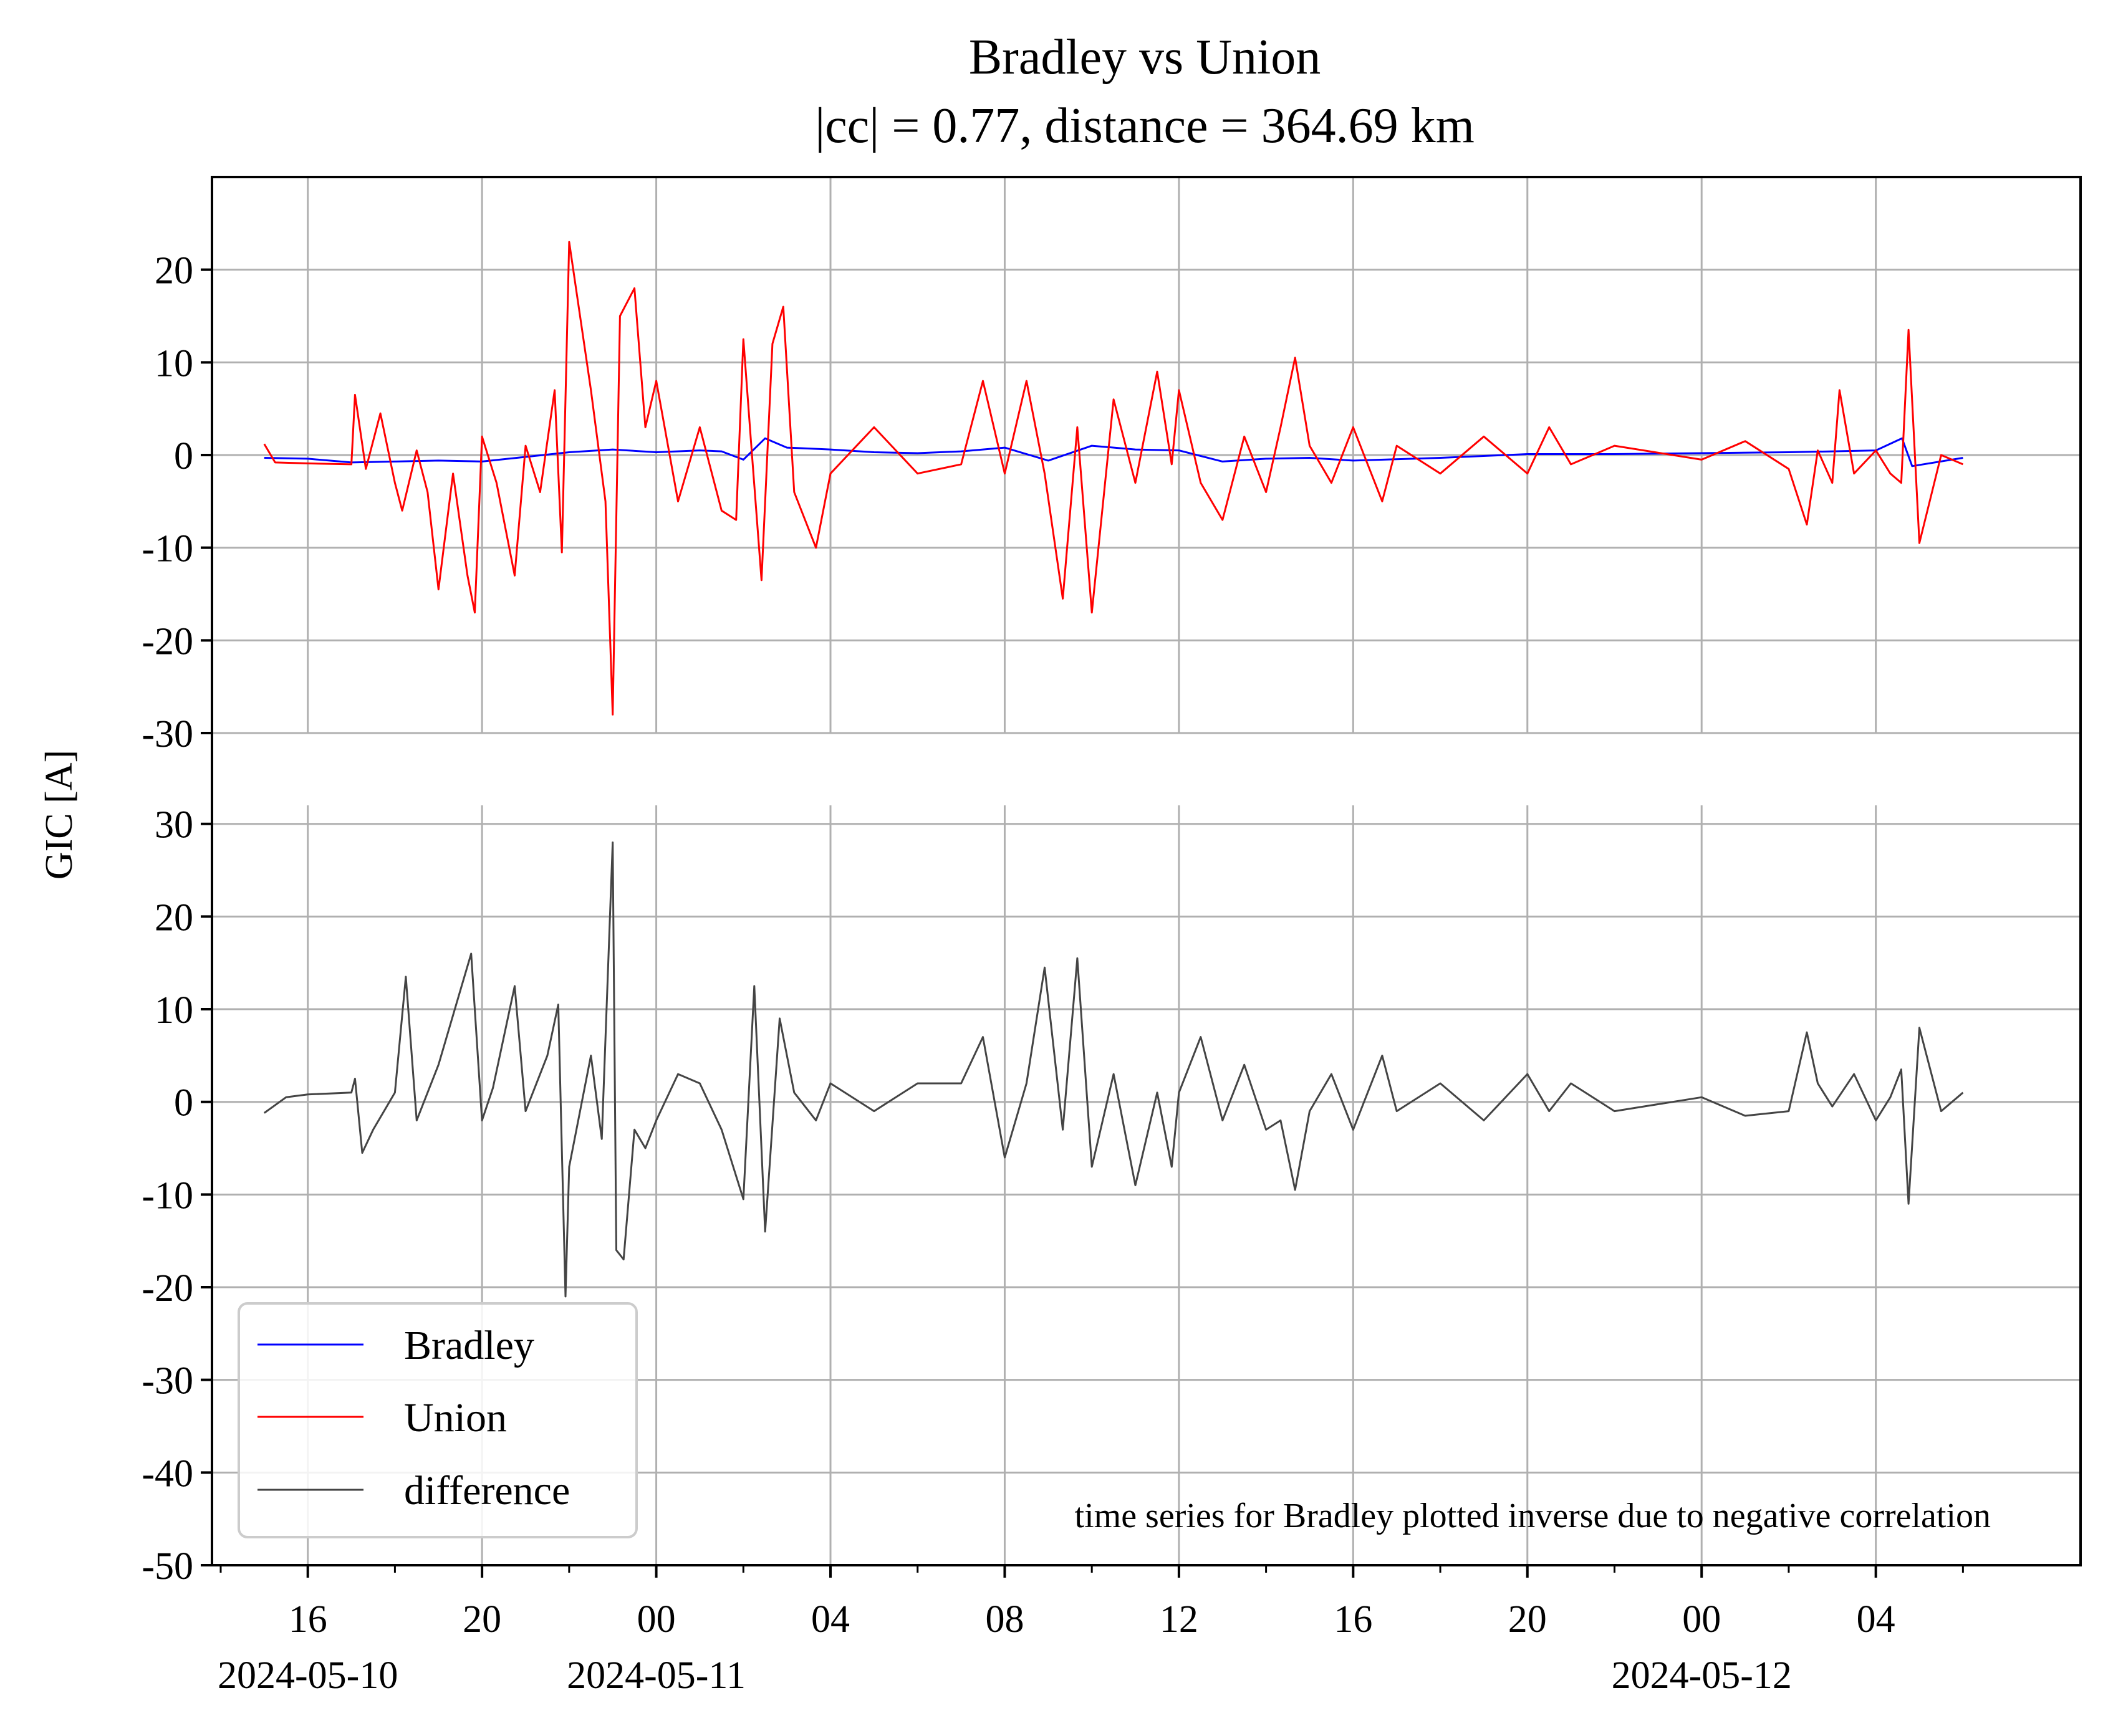  What do you see at coordinates (455, 1418) in the screenshot?
I see `legend-label-union: Union` at bounding box center [455, 1418].